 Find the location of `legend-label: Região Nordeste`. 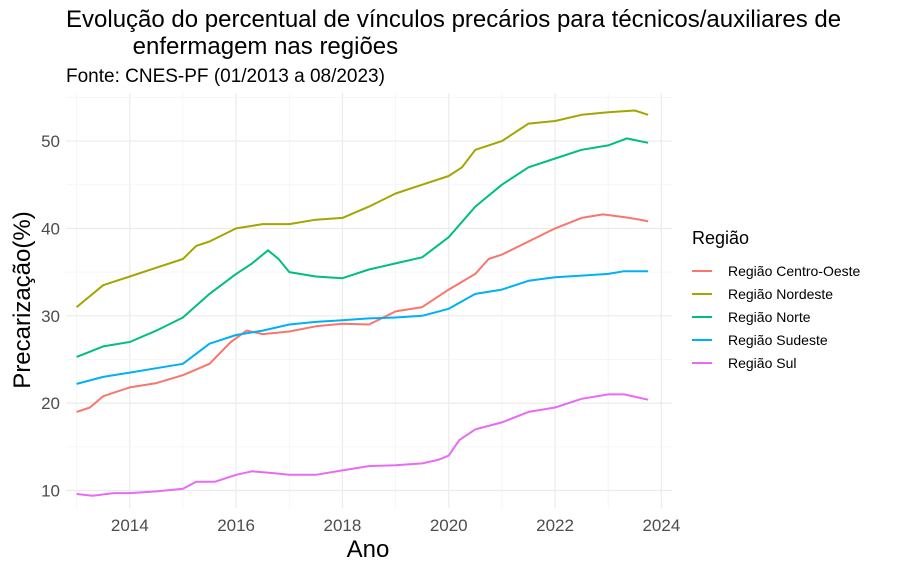

legend-label: Região Nordeste is located at coordinates (781, 293).